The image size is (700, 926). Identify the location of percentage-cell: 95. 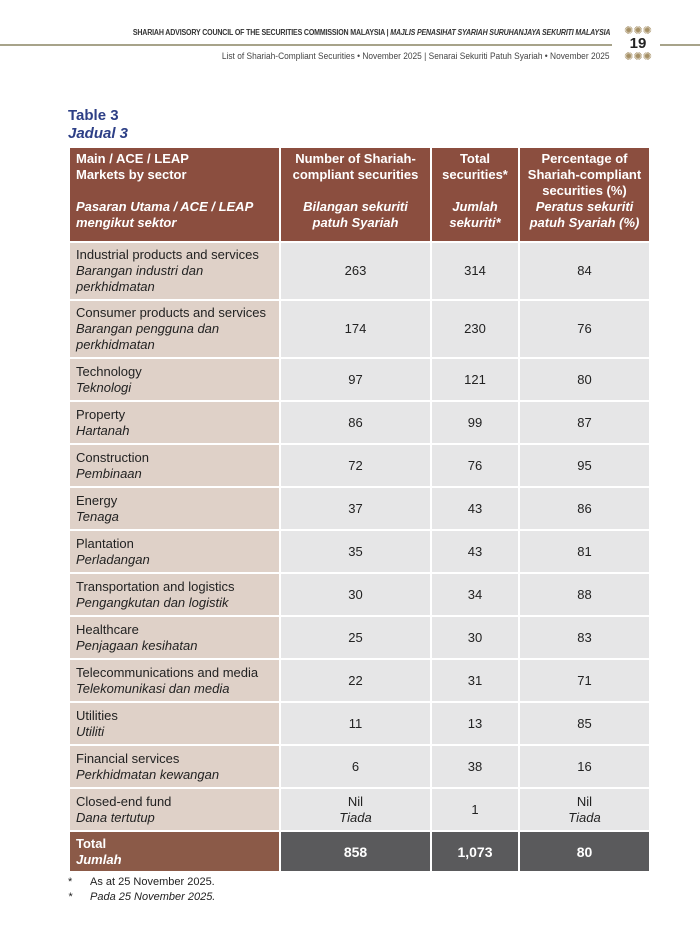
(584, 465).